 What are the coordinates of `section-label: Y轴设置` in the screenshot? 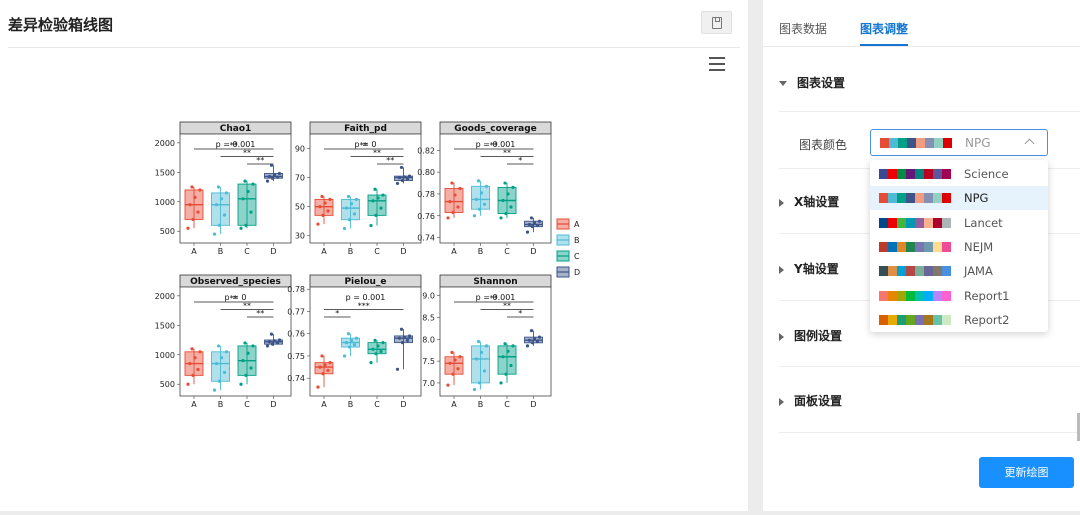 It's located at (816, 269).